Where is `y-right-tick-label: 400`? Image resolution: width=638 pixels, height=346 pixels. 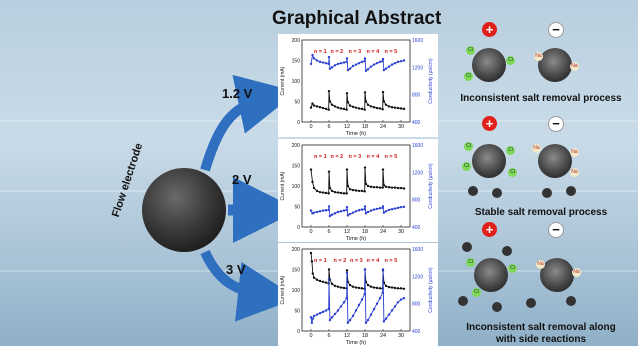
y-right-tick-label: 400 is located at coordinates (416, 123).